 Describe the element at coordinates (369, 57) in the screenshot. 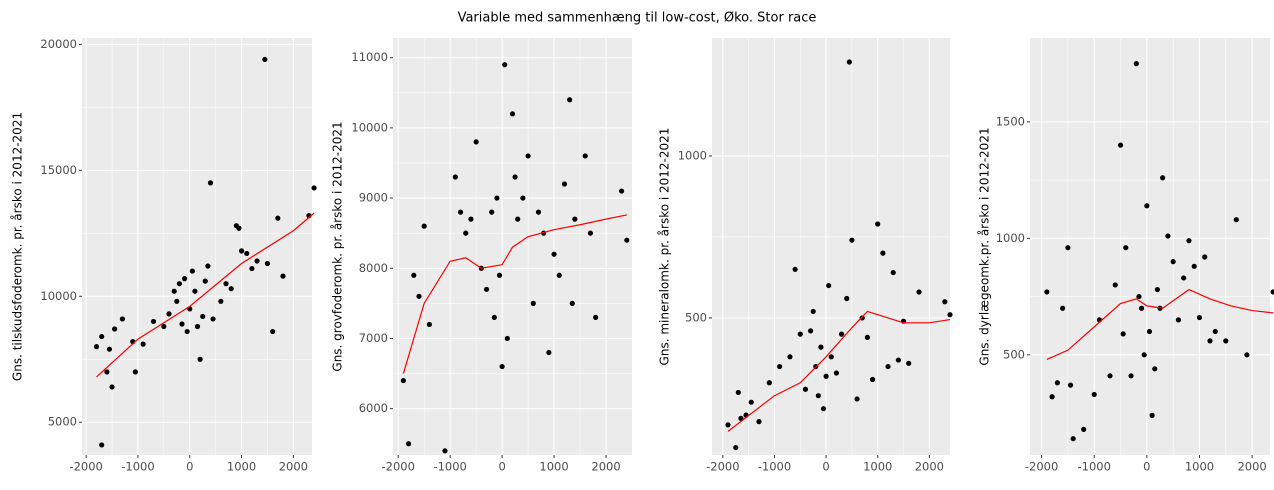

I see `y-tick-label: 11000` at that location.